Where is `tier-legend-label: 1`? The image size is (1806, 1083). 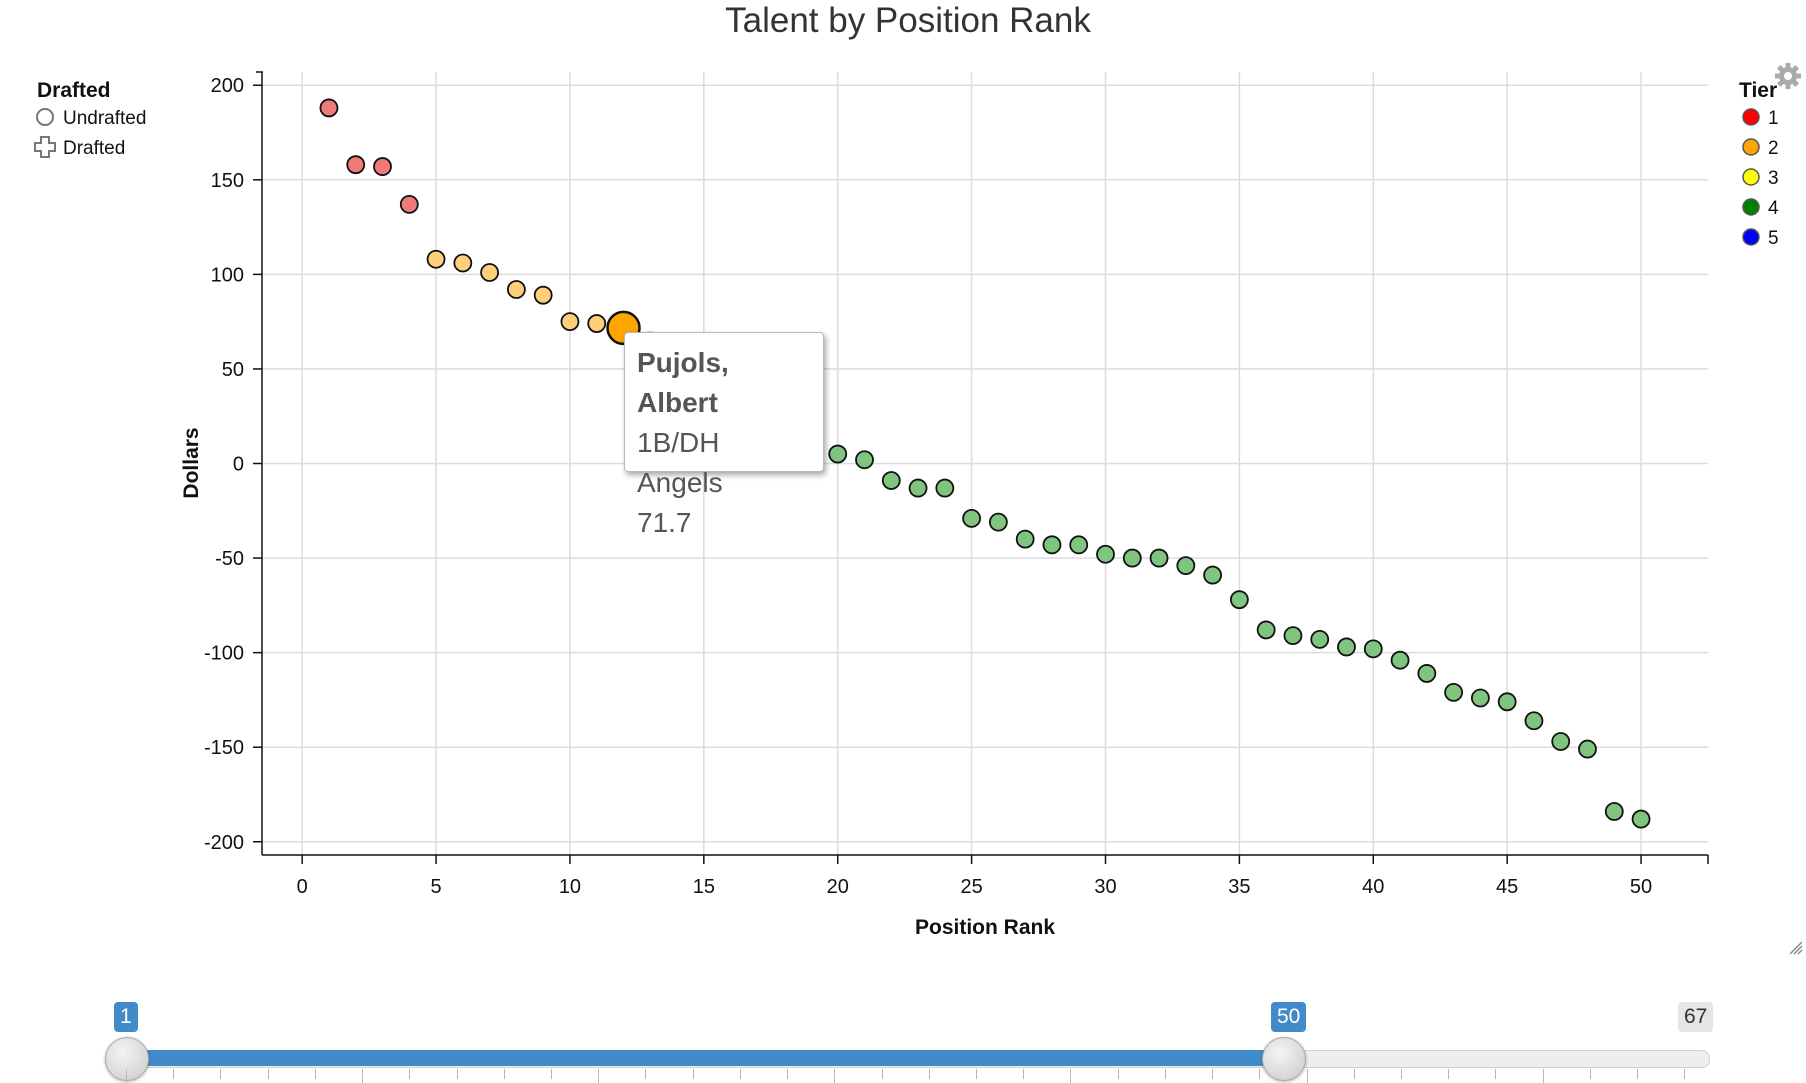
tier-legend-label: 1 is located at coordinates (1773, 118).